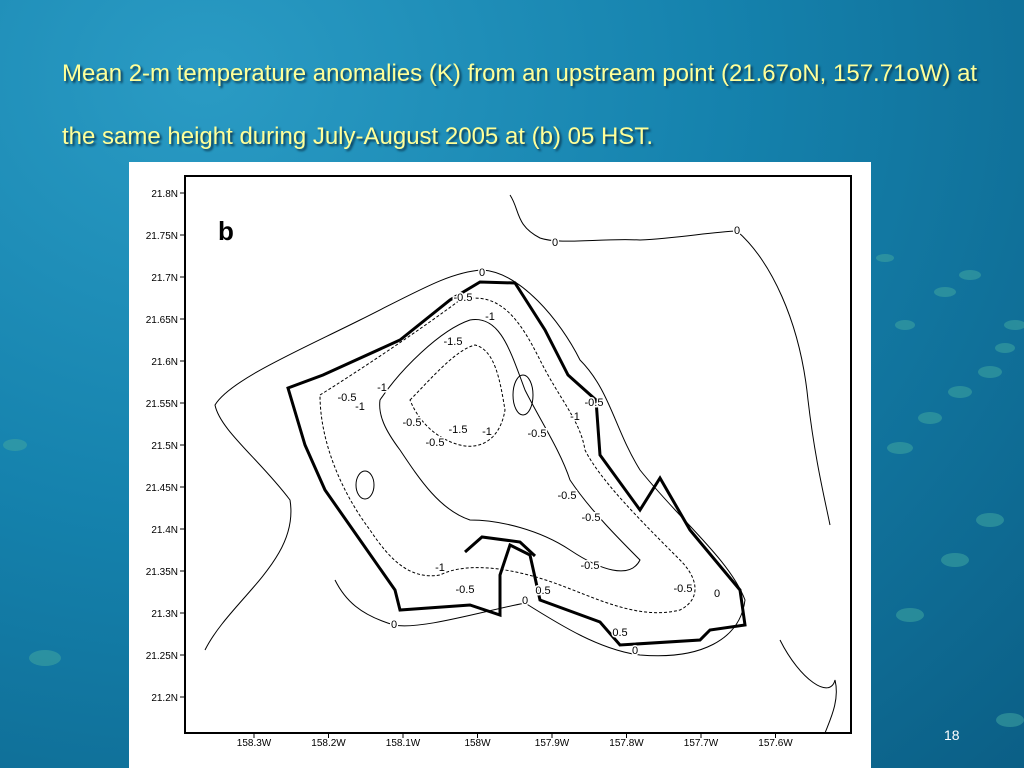  What do you see at coordinates (403, 743) in the screenshot?
I see `x-tick-label: 158.1W` at bounding box center [403, 743].